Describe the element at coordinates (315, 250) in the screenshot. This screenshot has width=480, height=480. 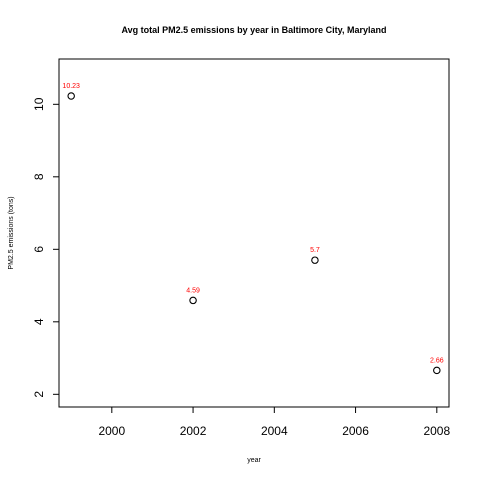
I see `data-label: 5.7` at that location.